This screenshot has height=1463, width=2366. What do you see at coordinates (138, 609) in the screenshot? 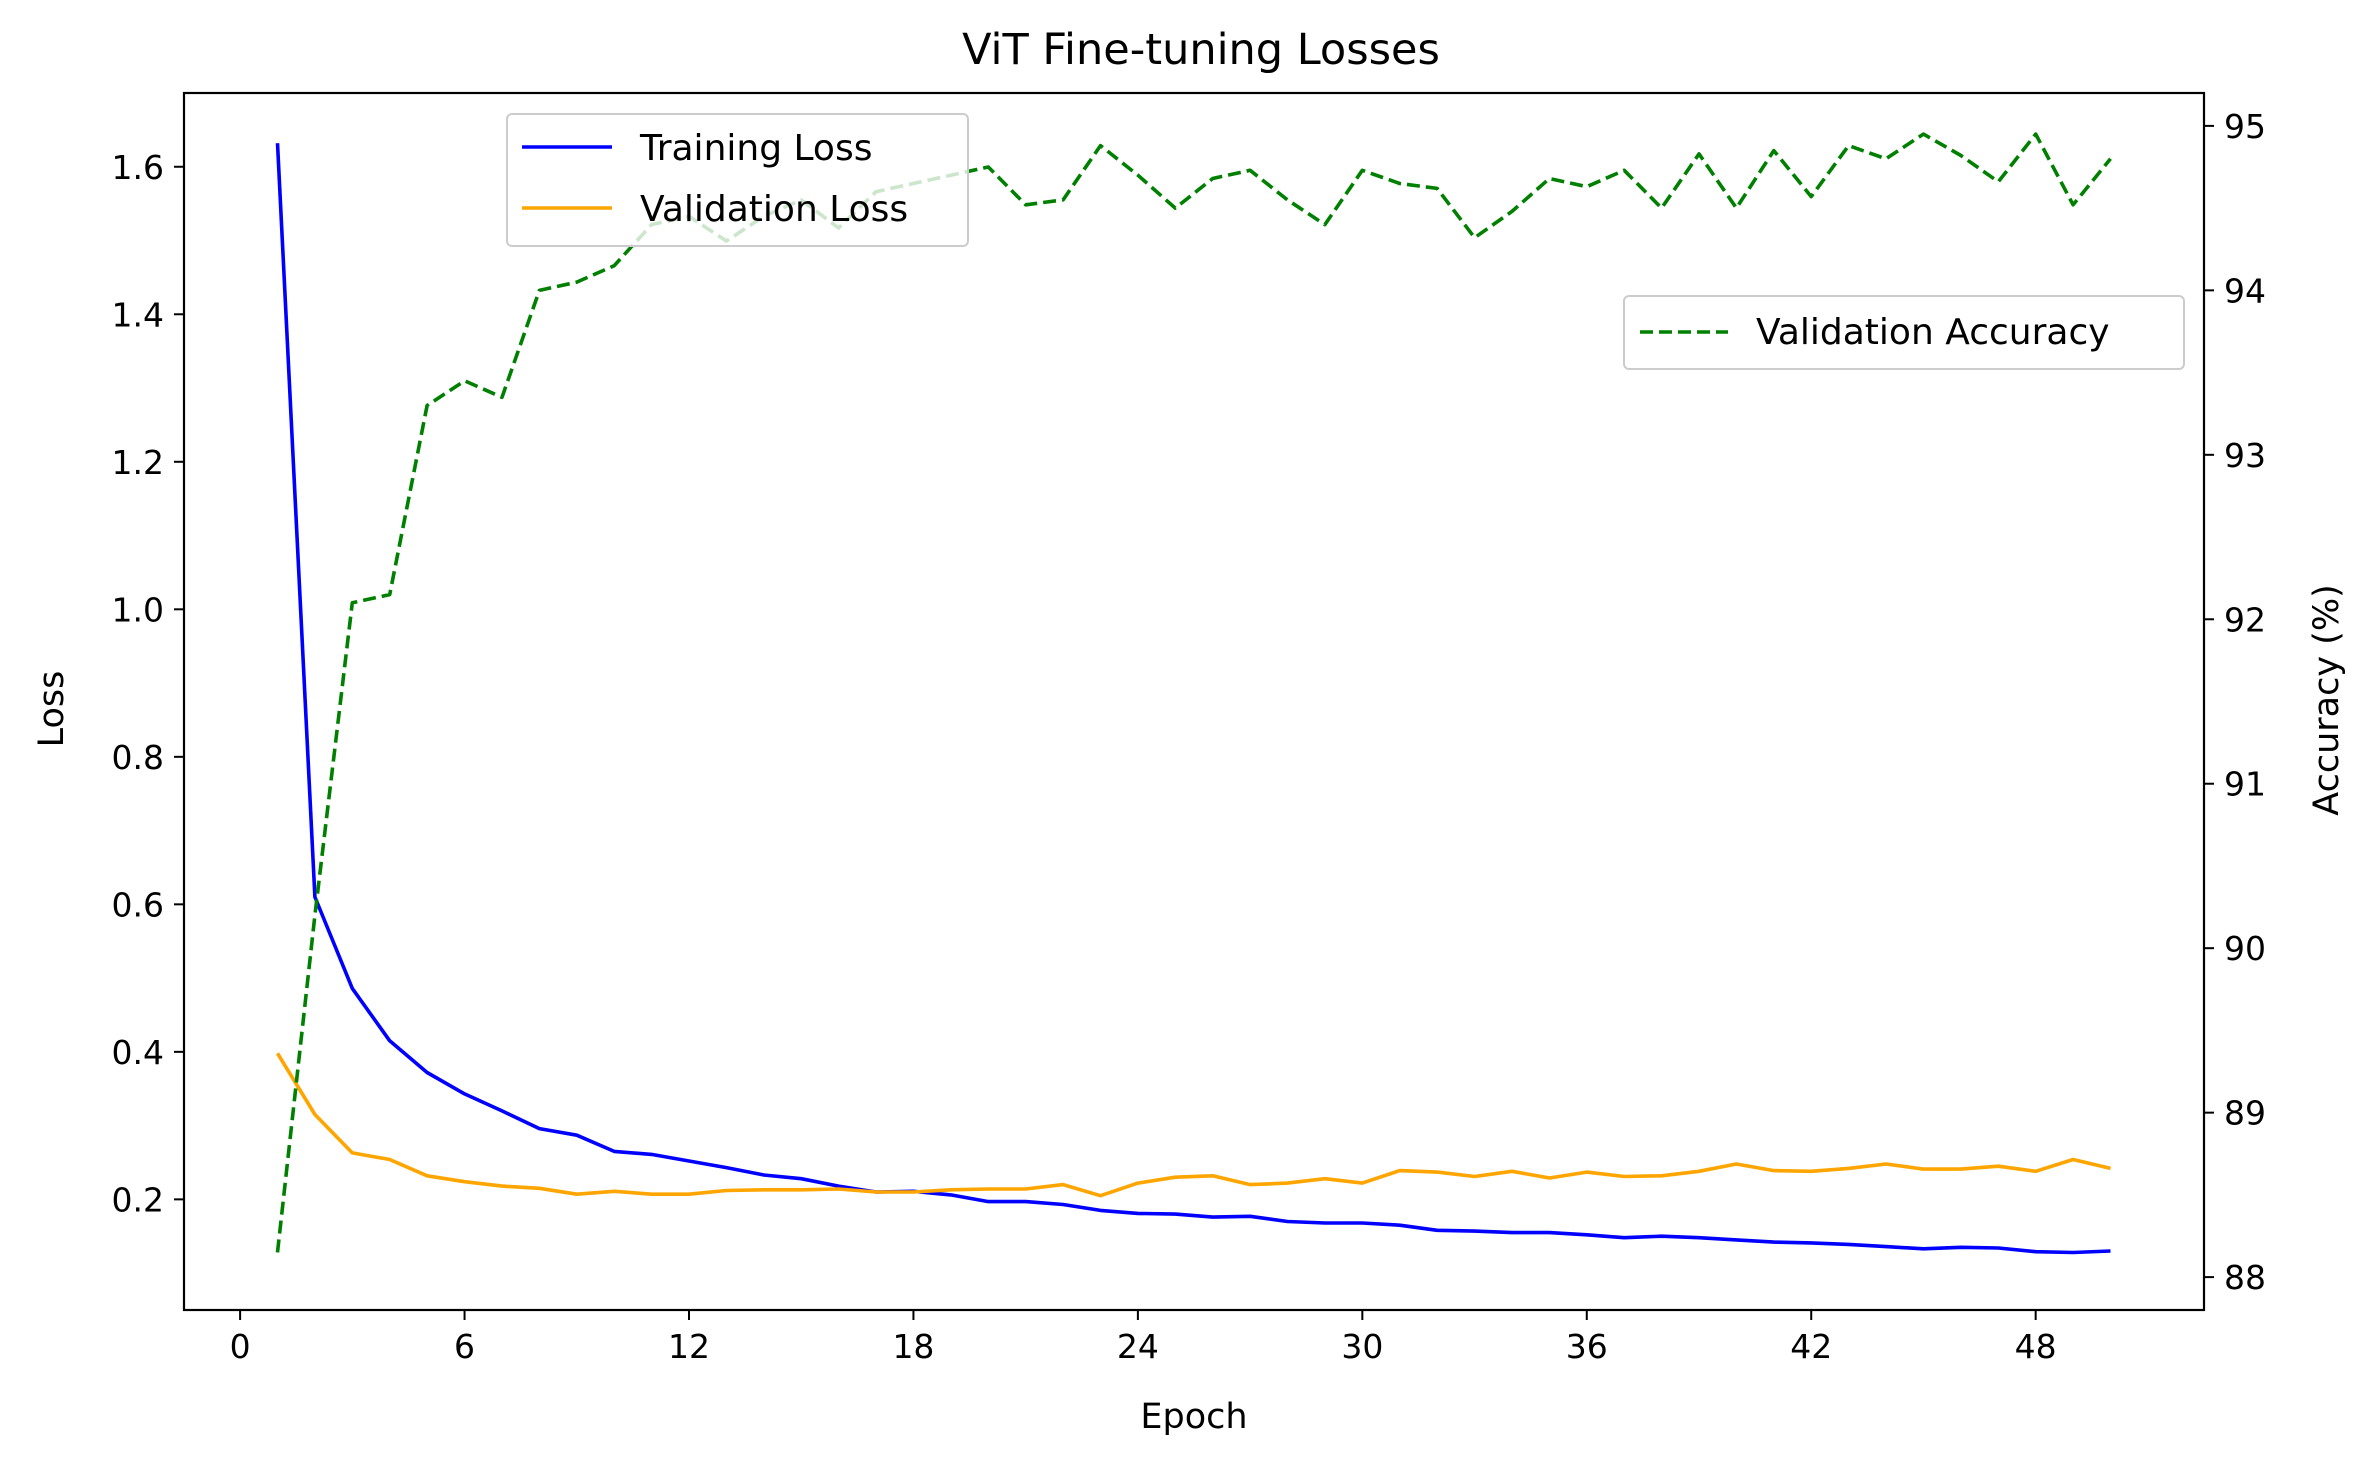
I see `y-tick-label: 1.0` at bounding box center [138, 609].